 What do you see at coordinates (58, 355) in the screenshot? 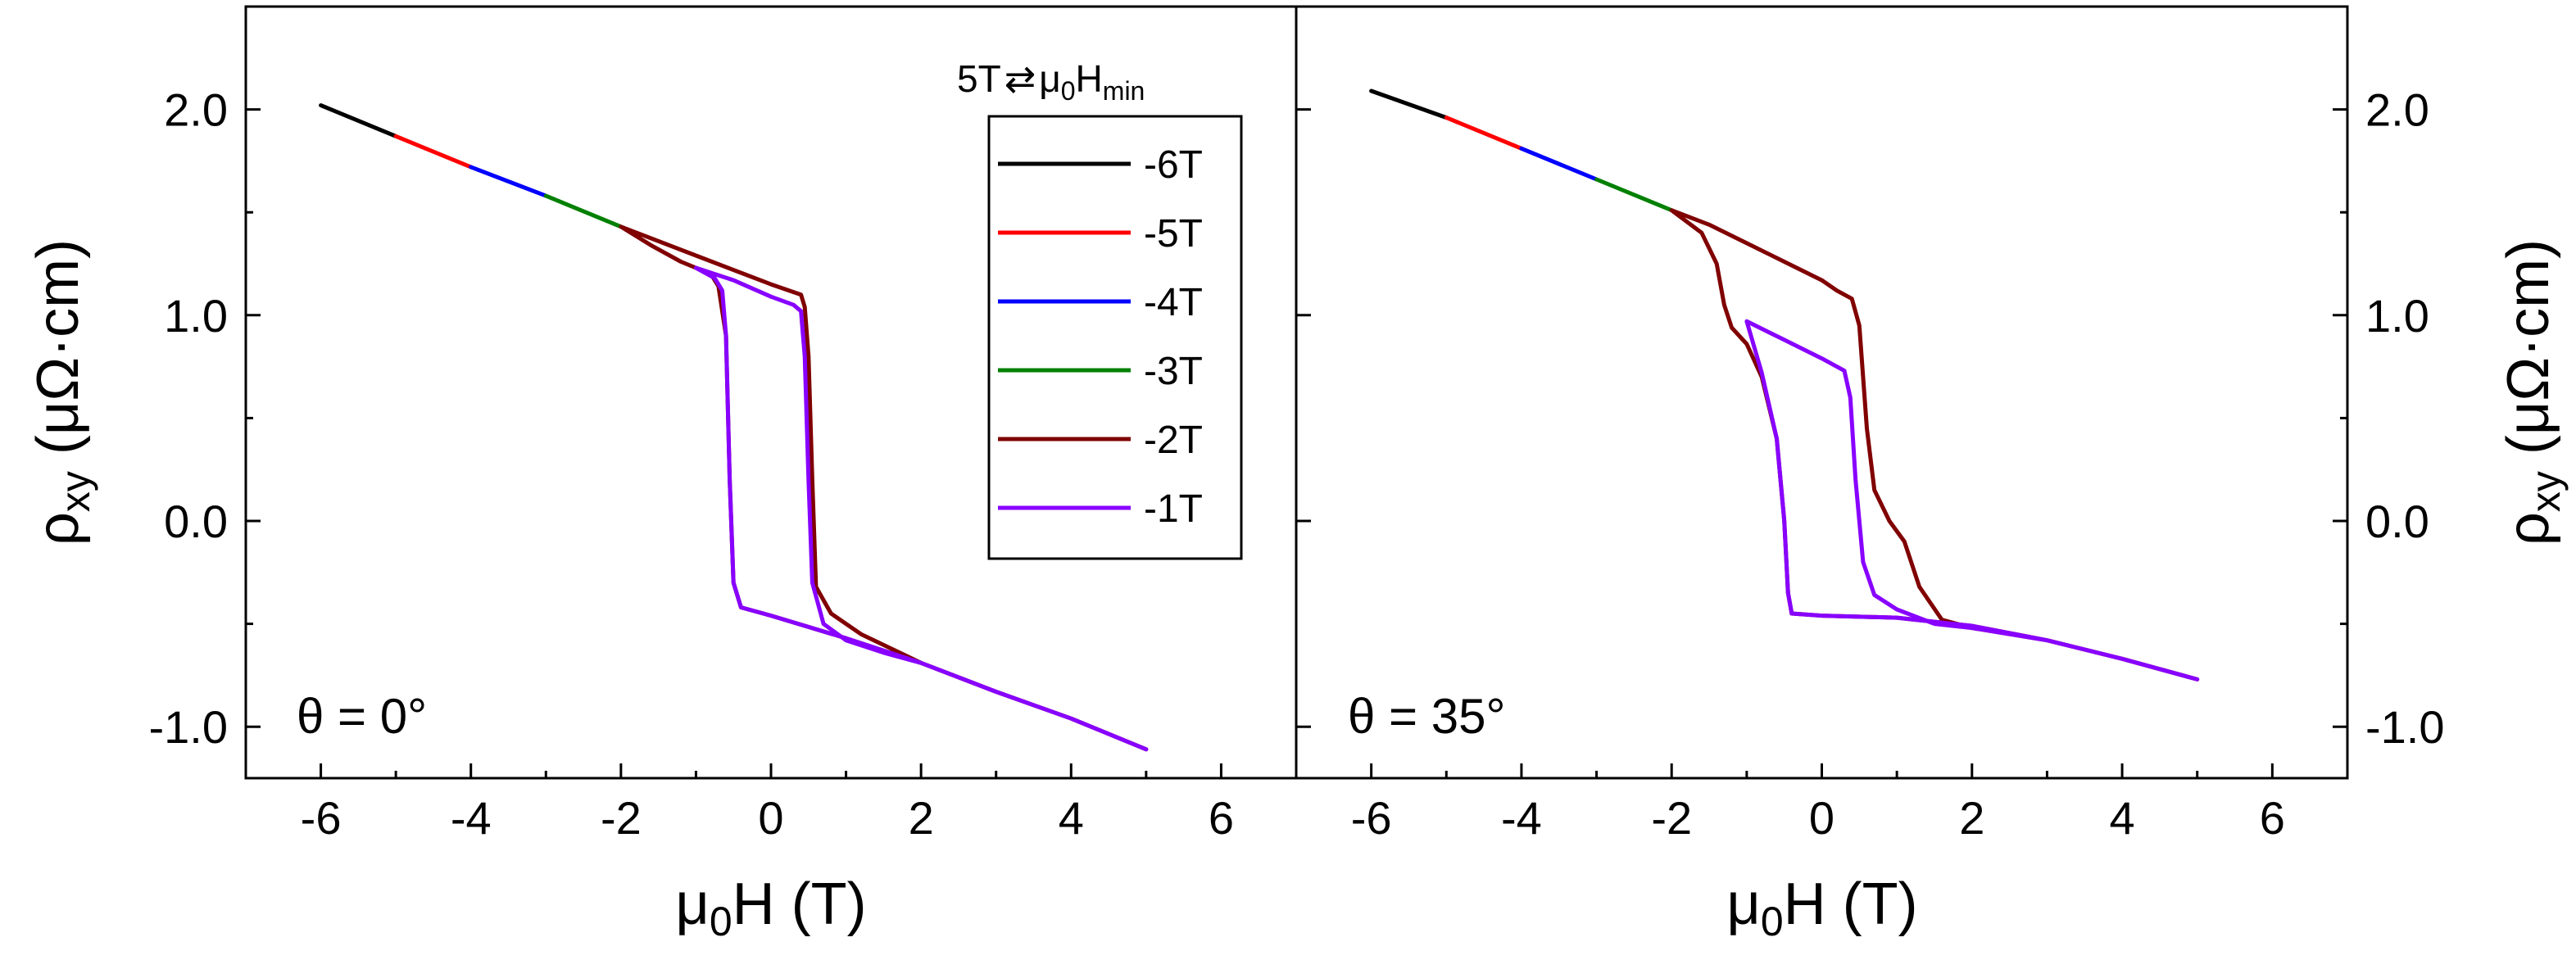
I see `left-y-title-unit: (μΩ·cm)` at bounding box center [58, 355].